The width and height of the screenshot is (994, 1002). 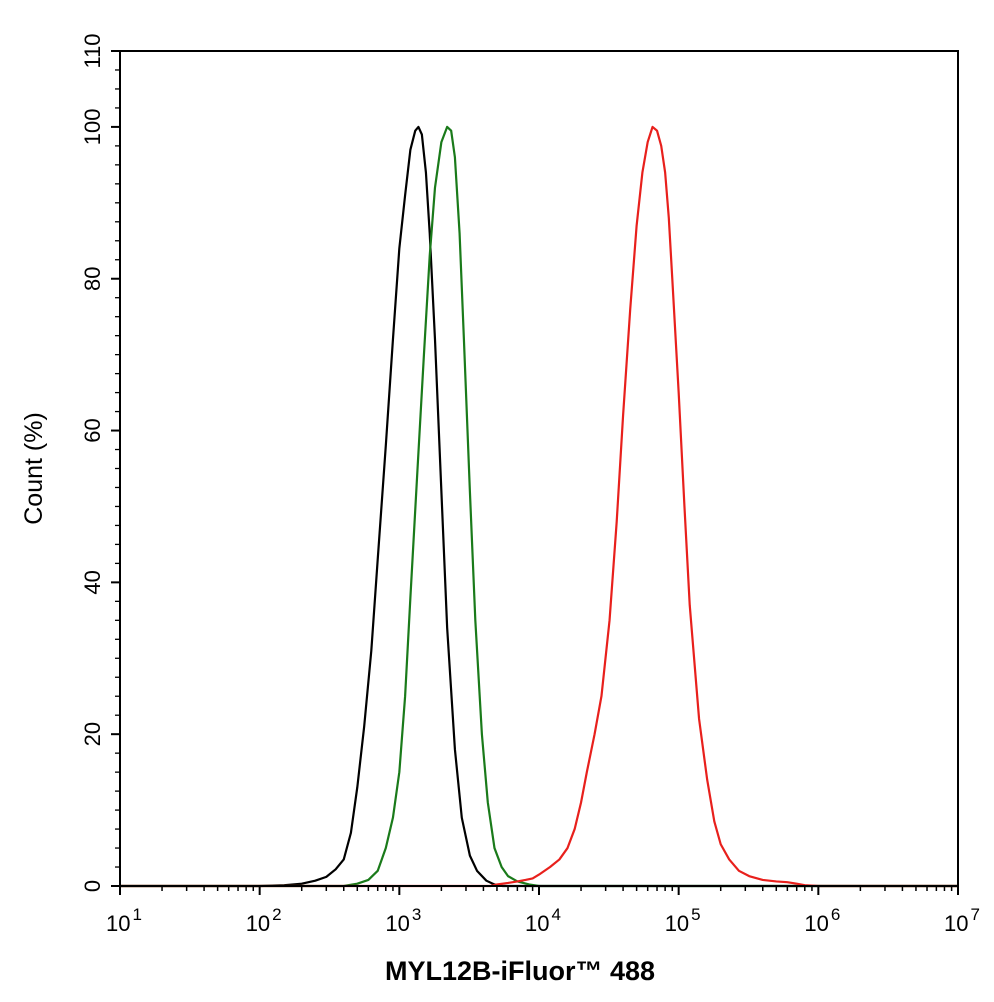 I want to click on x-tick-label-exponent: 5, so click(x=695, y=914).